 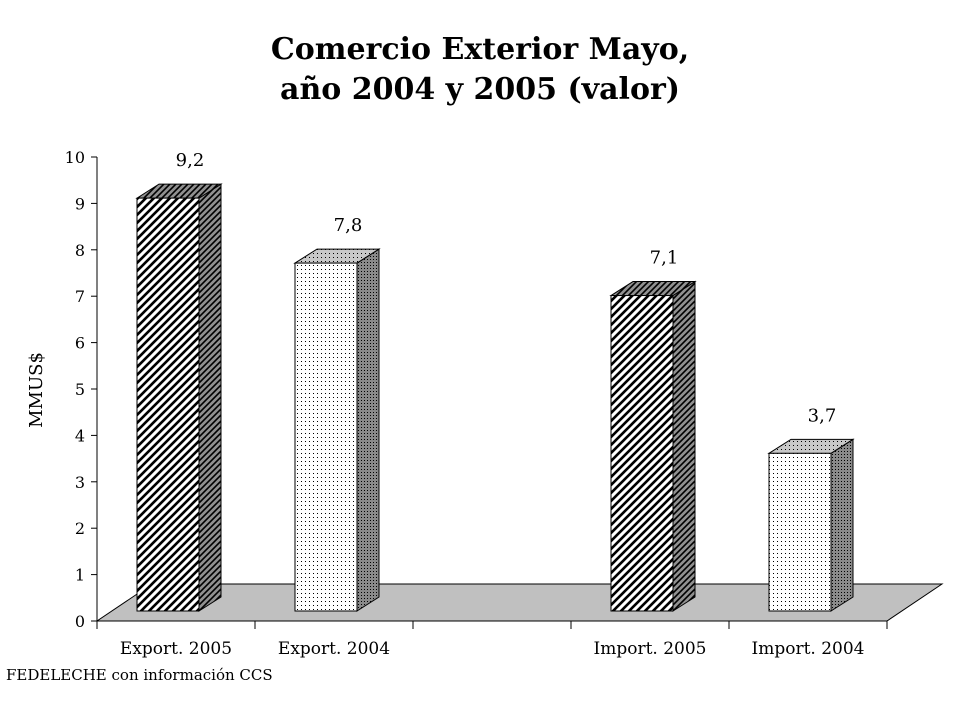 I want to click on y-tick-label: 9, so click(x=80, y=203).